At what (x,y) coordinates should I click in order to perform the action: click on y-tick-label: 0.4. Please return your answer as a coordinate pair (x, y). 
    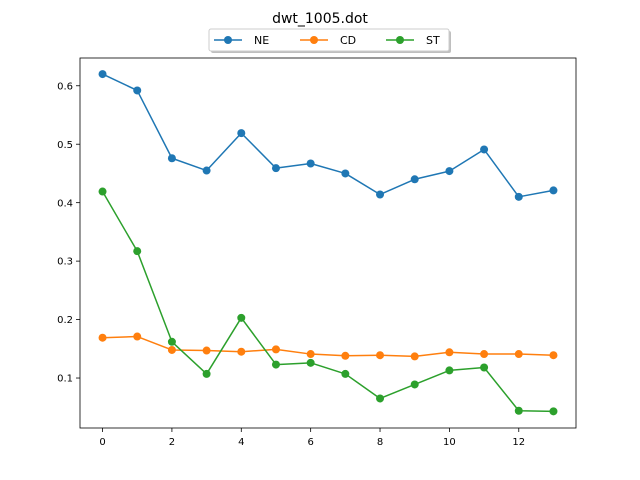
    Looking at the image, I should click on (65, 203).